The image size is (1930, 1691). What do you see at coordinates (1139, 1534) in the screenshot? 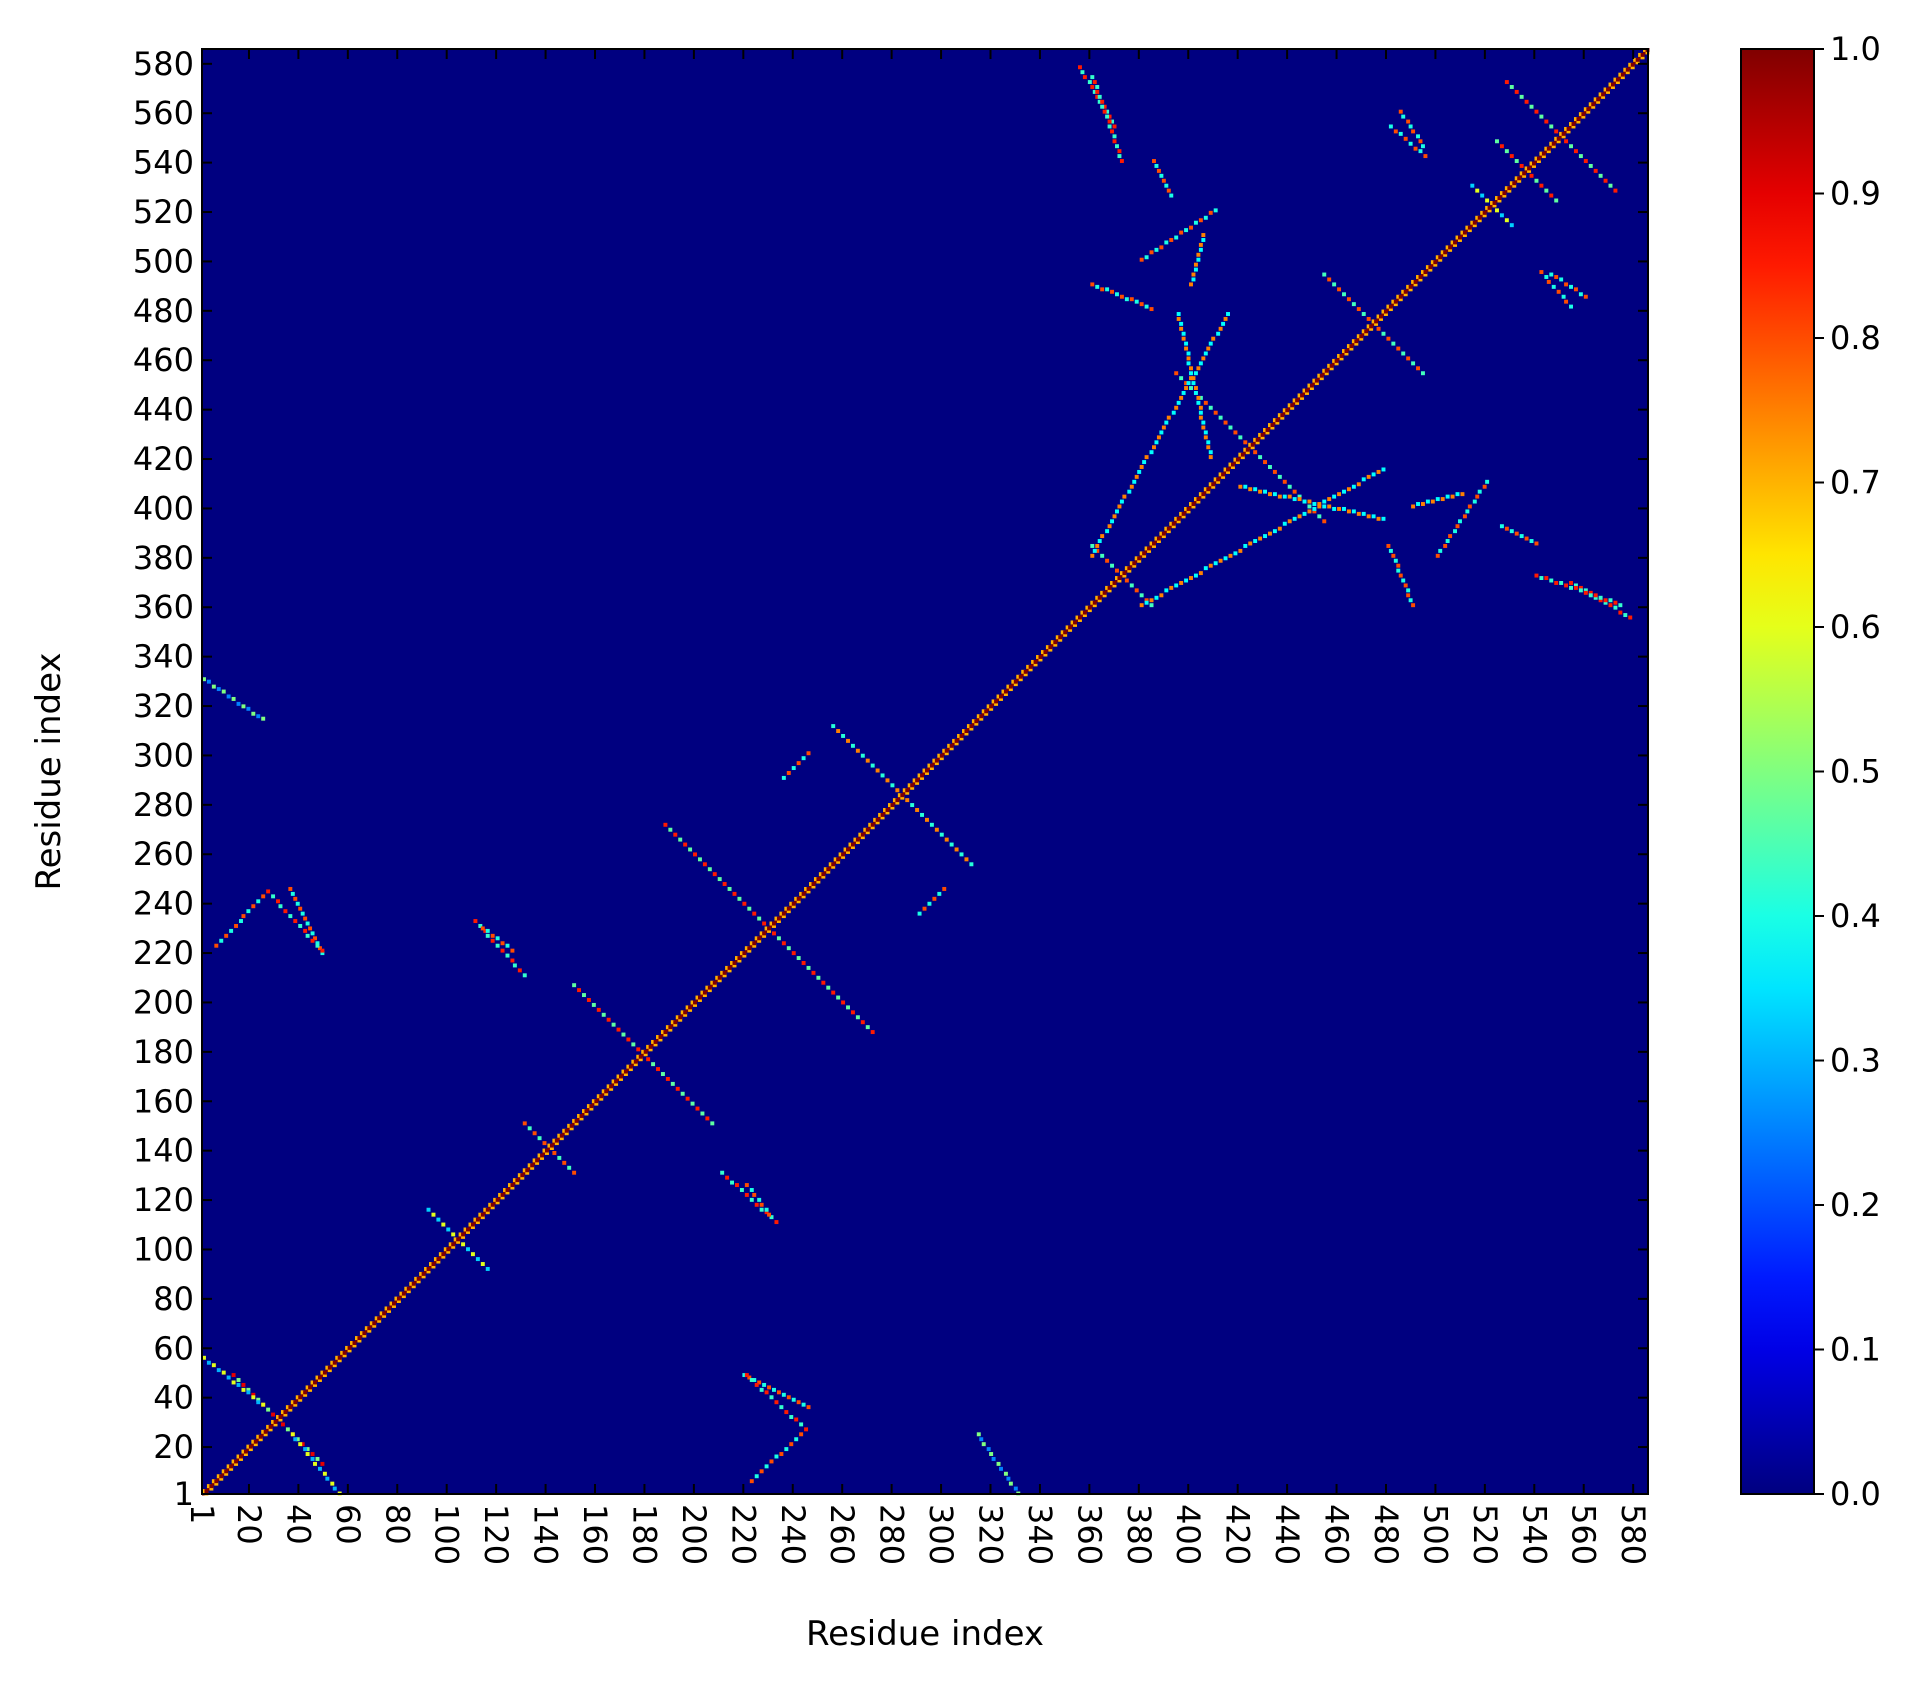
I see `x-tick-label: 380` at bounding box center [1139, 1534].